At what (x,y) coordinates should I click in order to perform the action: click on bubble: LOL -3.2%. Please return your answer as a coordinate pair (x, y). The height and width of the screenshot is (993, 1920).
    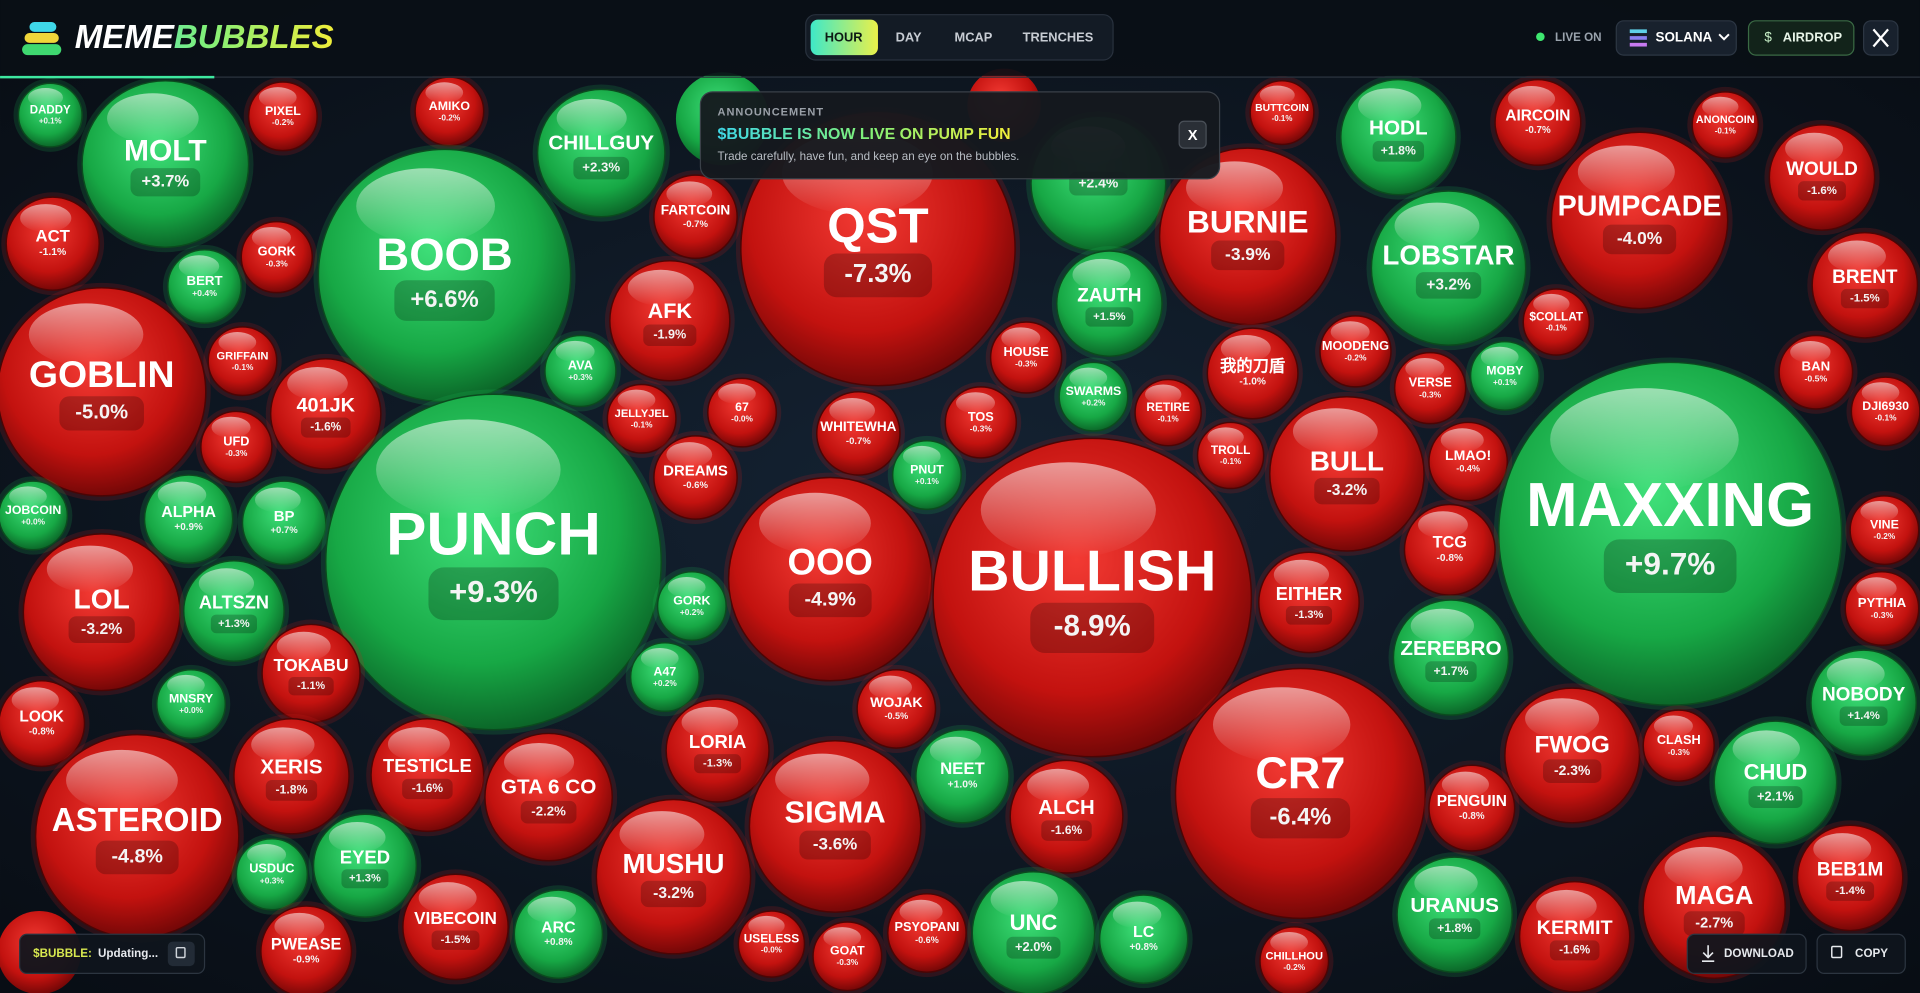
    Looking at the image, I should click on (101, 612).